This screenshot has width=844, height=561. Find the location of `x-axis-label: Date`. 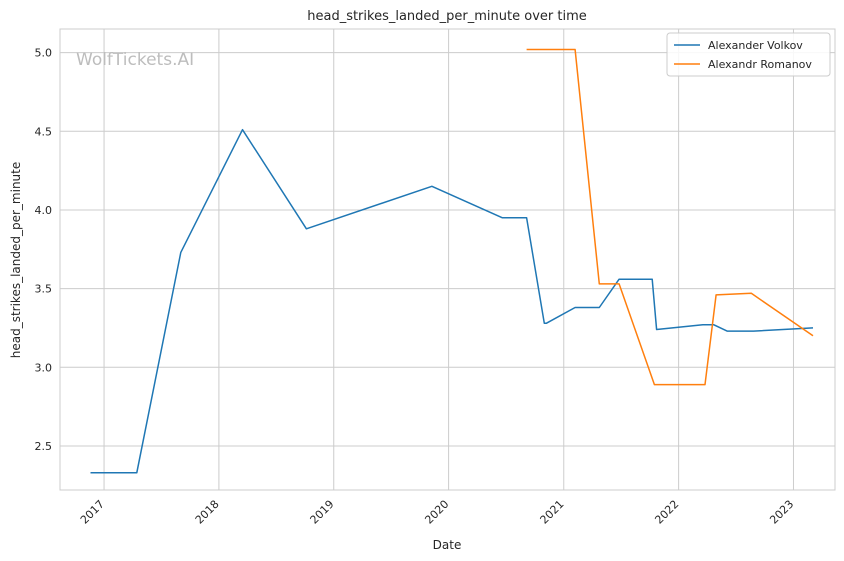

x-axis-label: Date is located at coordinates (447, 545).